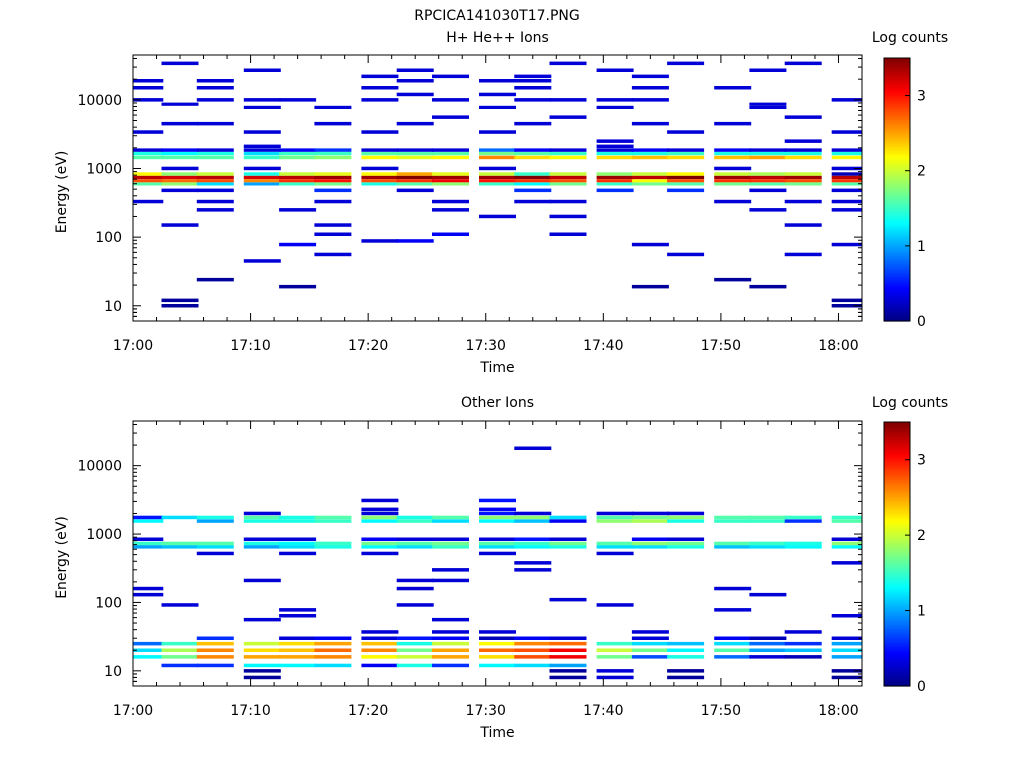  What do you see at coordinates (603, 711) in the screenshot?
I see `x-tick-label: 17:40` at bounding box center [603, 711].